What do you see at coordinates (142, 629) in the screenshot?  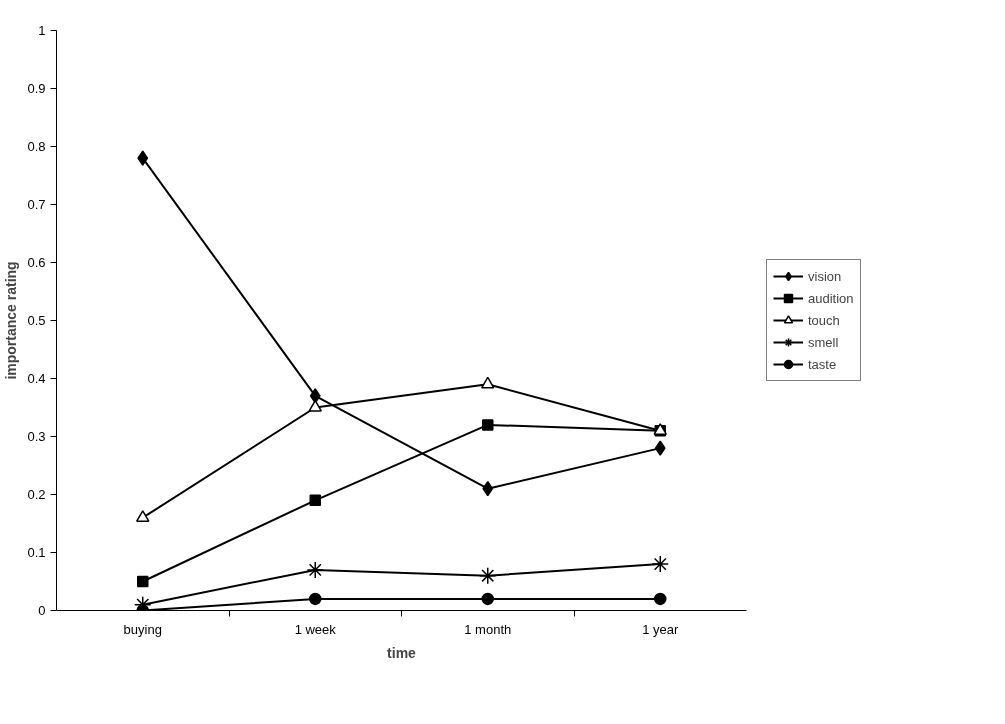 I see `x-tick-label: buying` at bounding box center [142, 629].